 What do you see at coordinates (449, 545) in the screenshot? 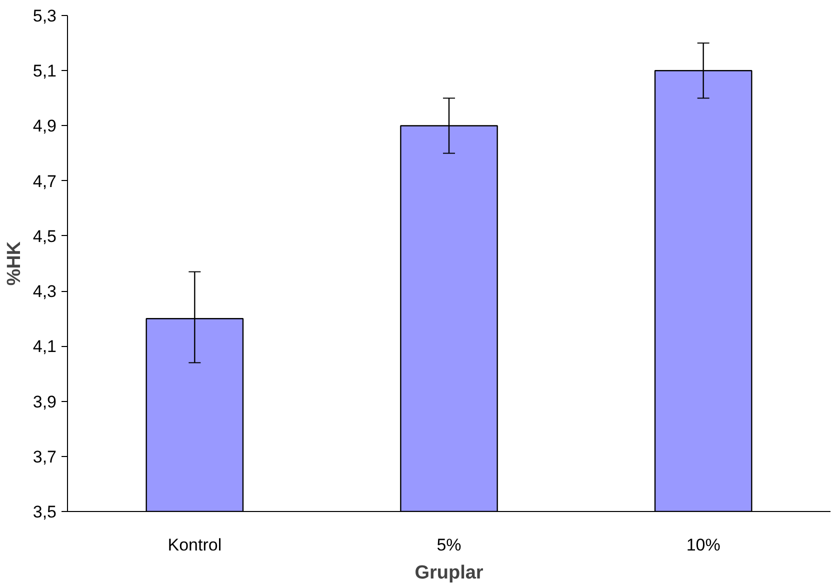
I see `x-tick-label: 5%` at bounding box center [449, 545].